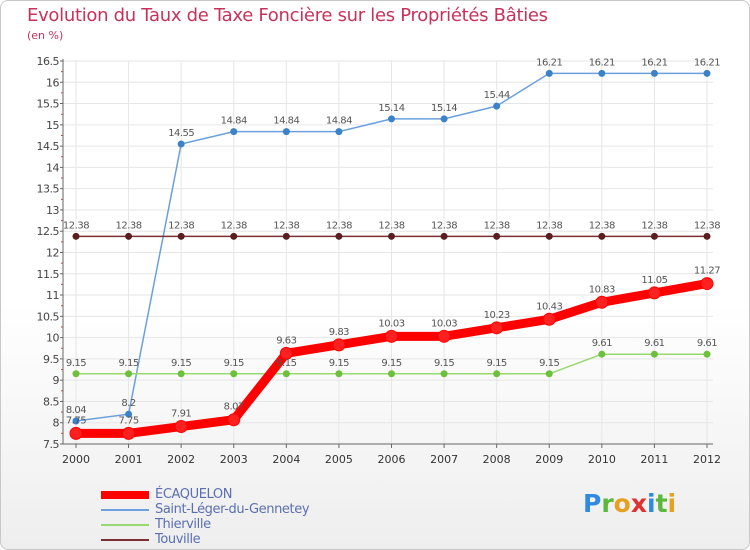  I want to click on logo-letter: x, so click(638, 503).